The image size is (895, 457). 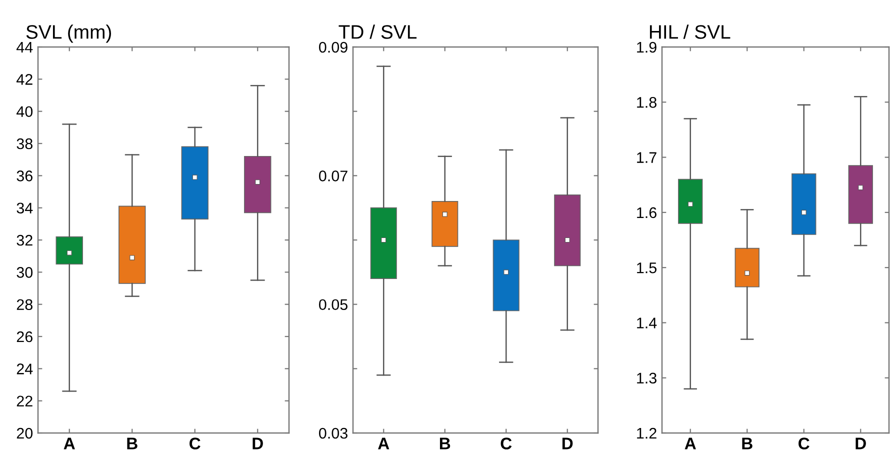 What do you see at coordinates (647, 323) in the screenshot?
I see `y-tick-label: 1.4` at bounding box center [647, 323].